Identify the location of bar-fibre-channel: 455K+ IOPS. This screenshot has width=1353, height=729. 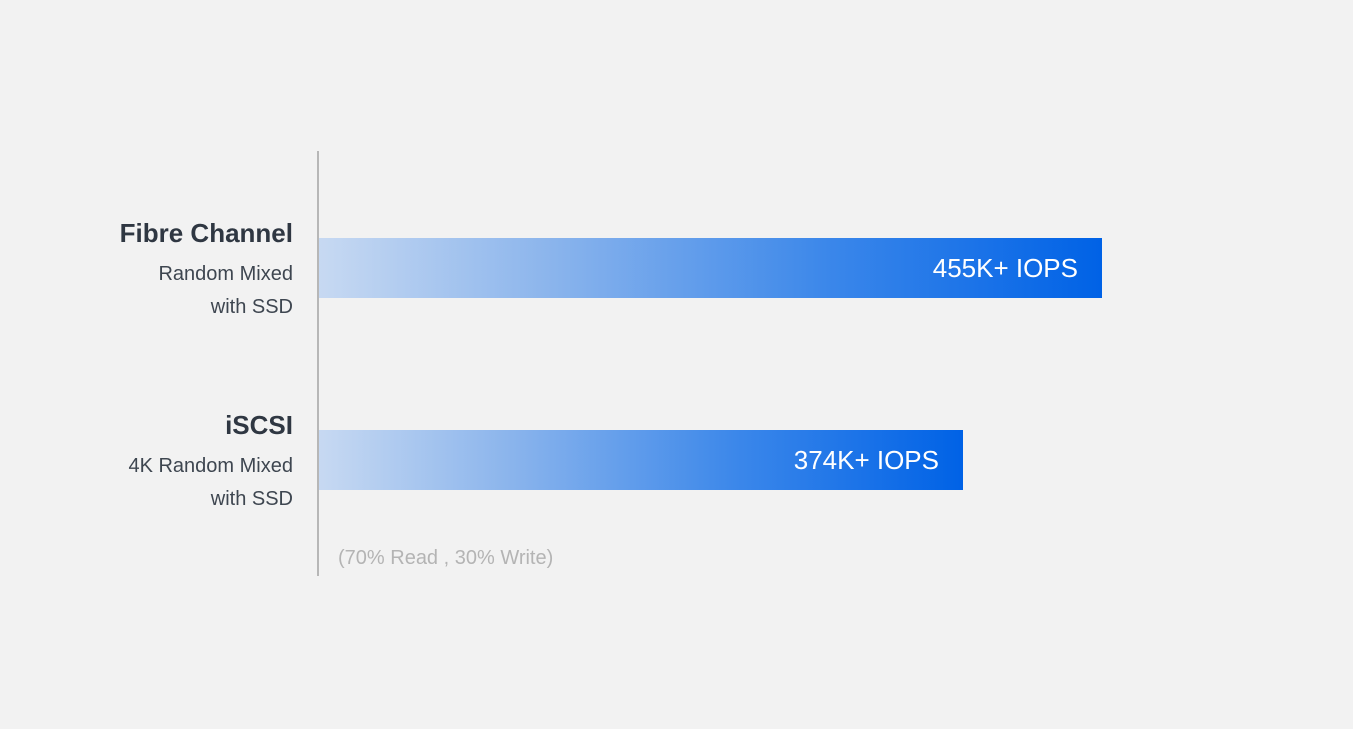
(710, 268).